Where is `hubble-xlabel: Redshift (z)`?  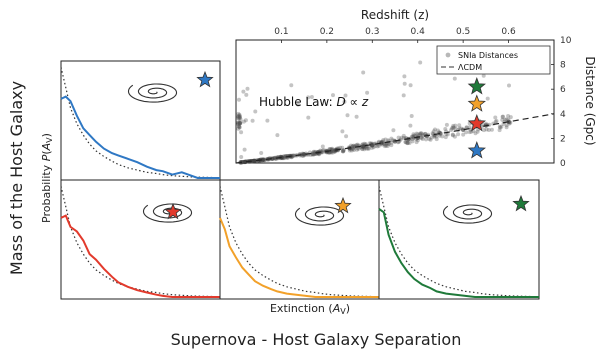 hubble-xlabel: Redshift (z) is located at coordinates (395, 15).